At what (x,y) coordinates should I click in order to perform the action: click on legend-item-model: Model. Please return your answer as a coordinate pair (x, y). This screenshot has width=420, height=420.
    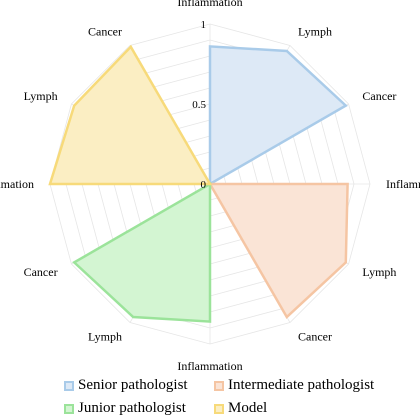
    Looking at the image, I should click on (240, 408).